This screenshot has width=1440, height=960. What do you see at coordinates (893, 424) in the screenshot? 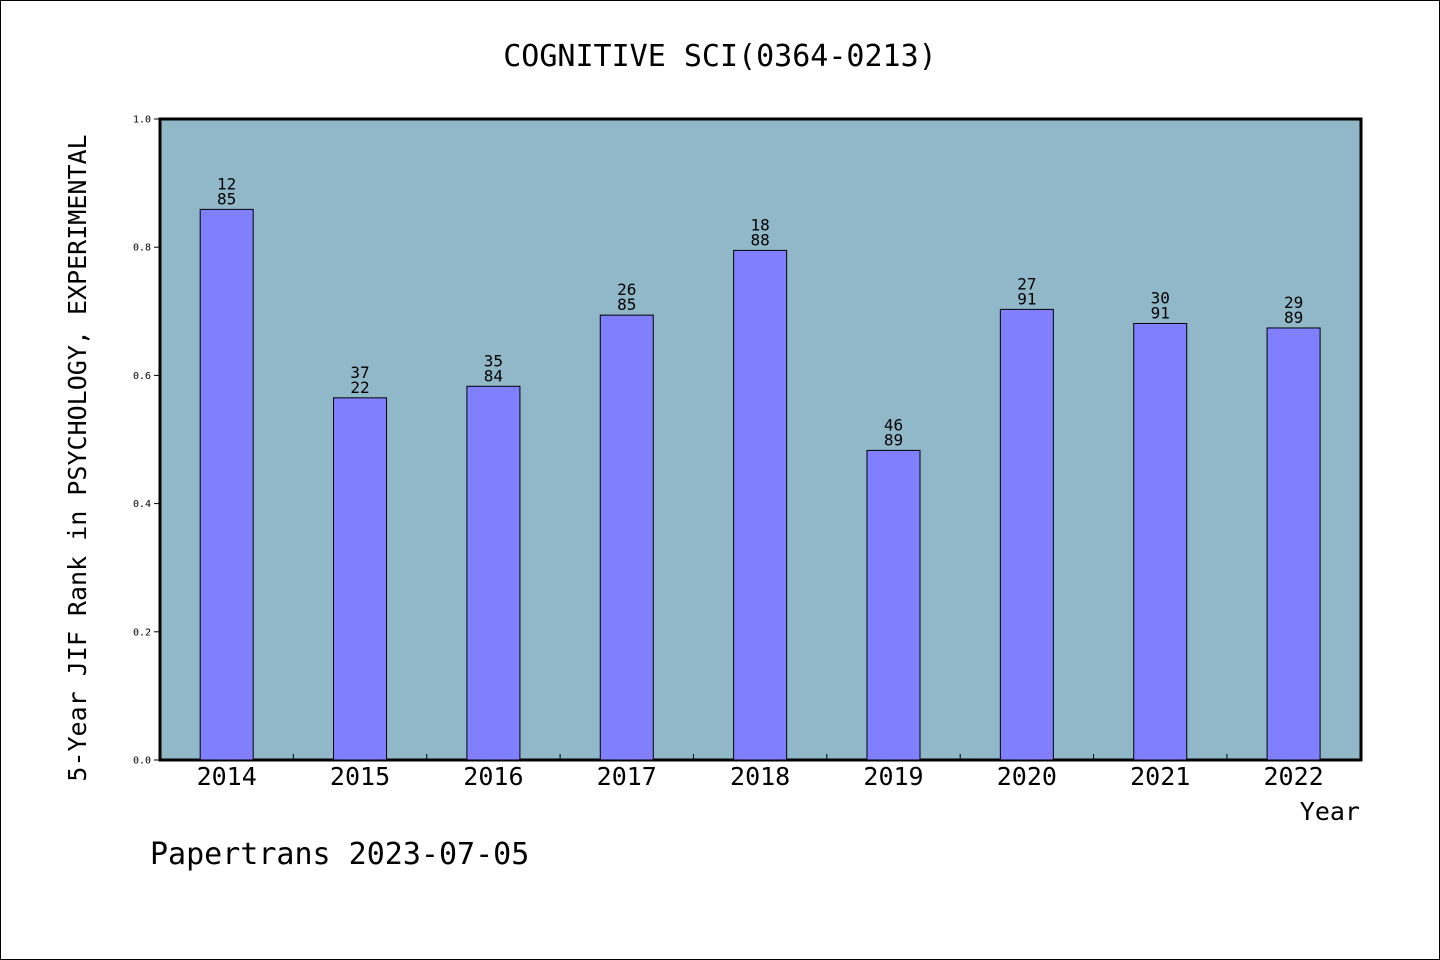
I see `bar-label-top-2019: 46` at bounding box center [893, 424].